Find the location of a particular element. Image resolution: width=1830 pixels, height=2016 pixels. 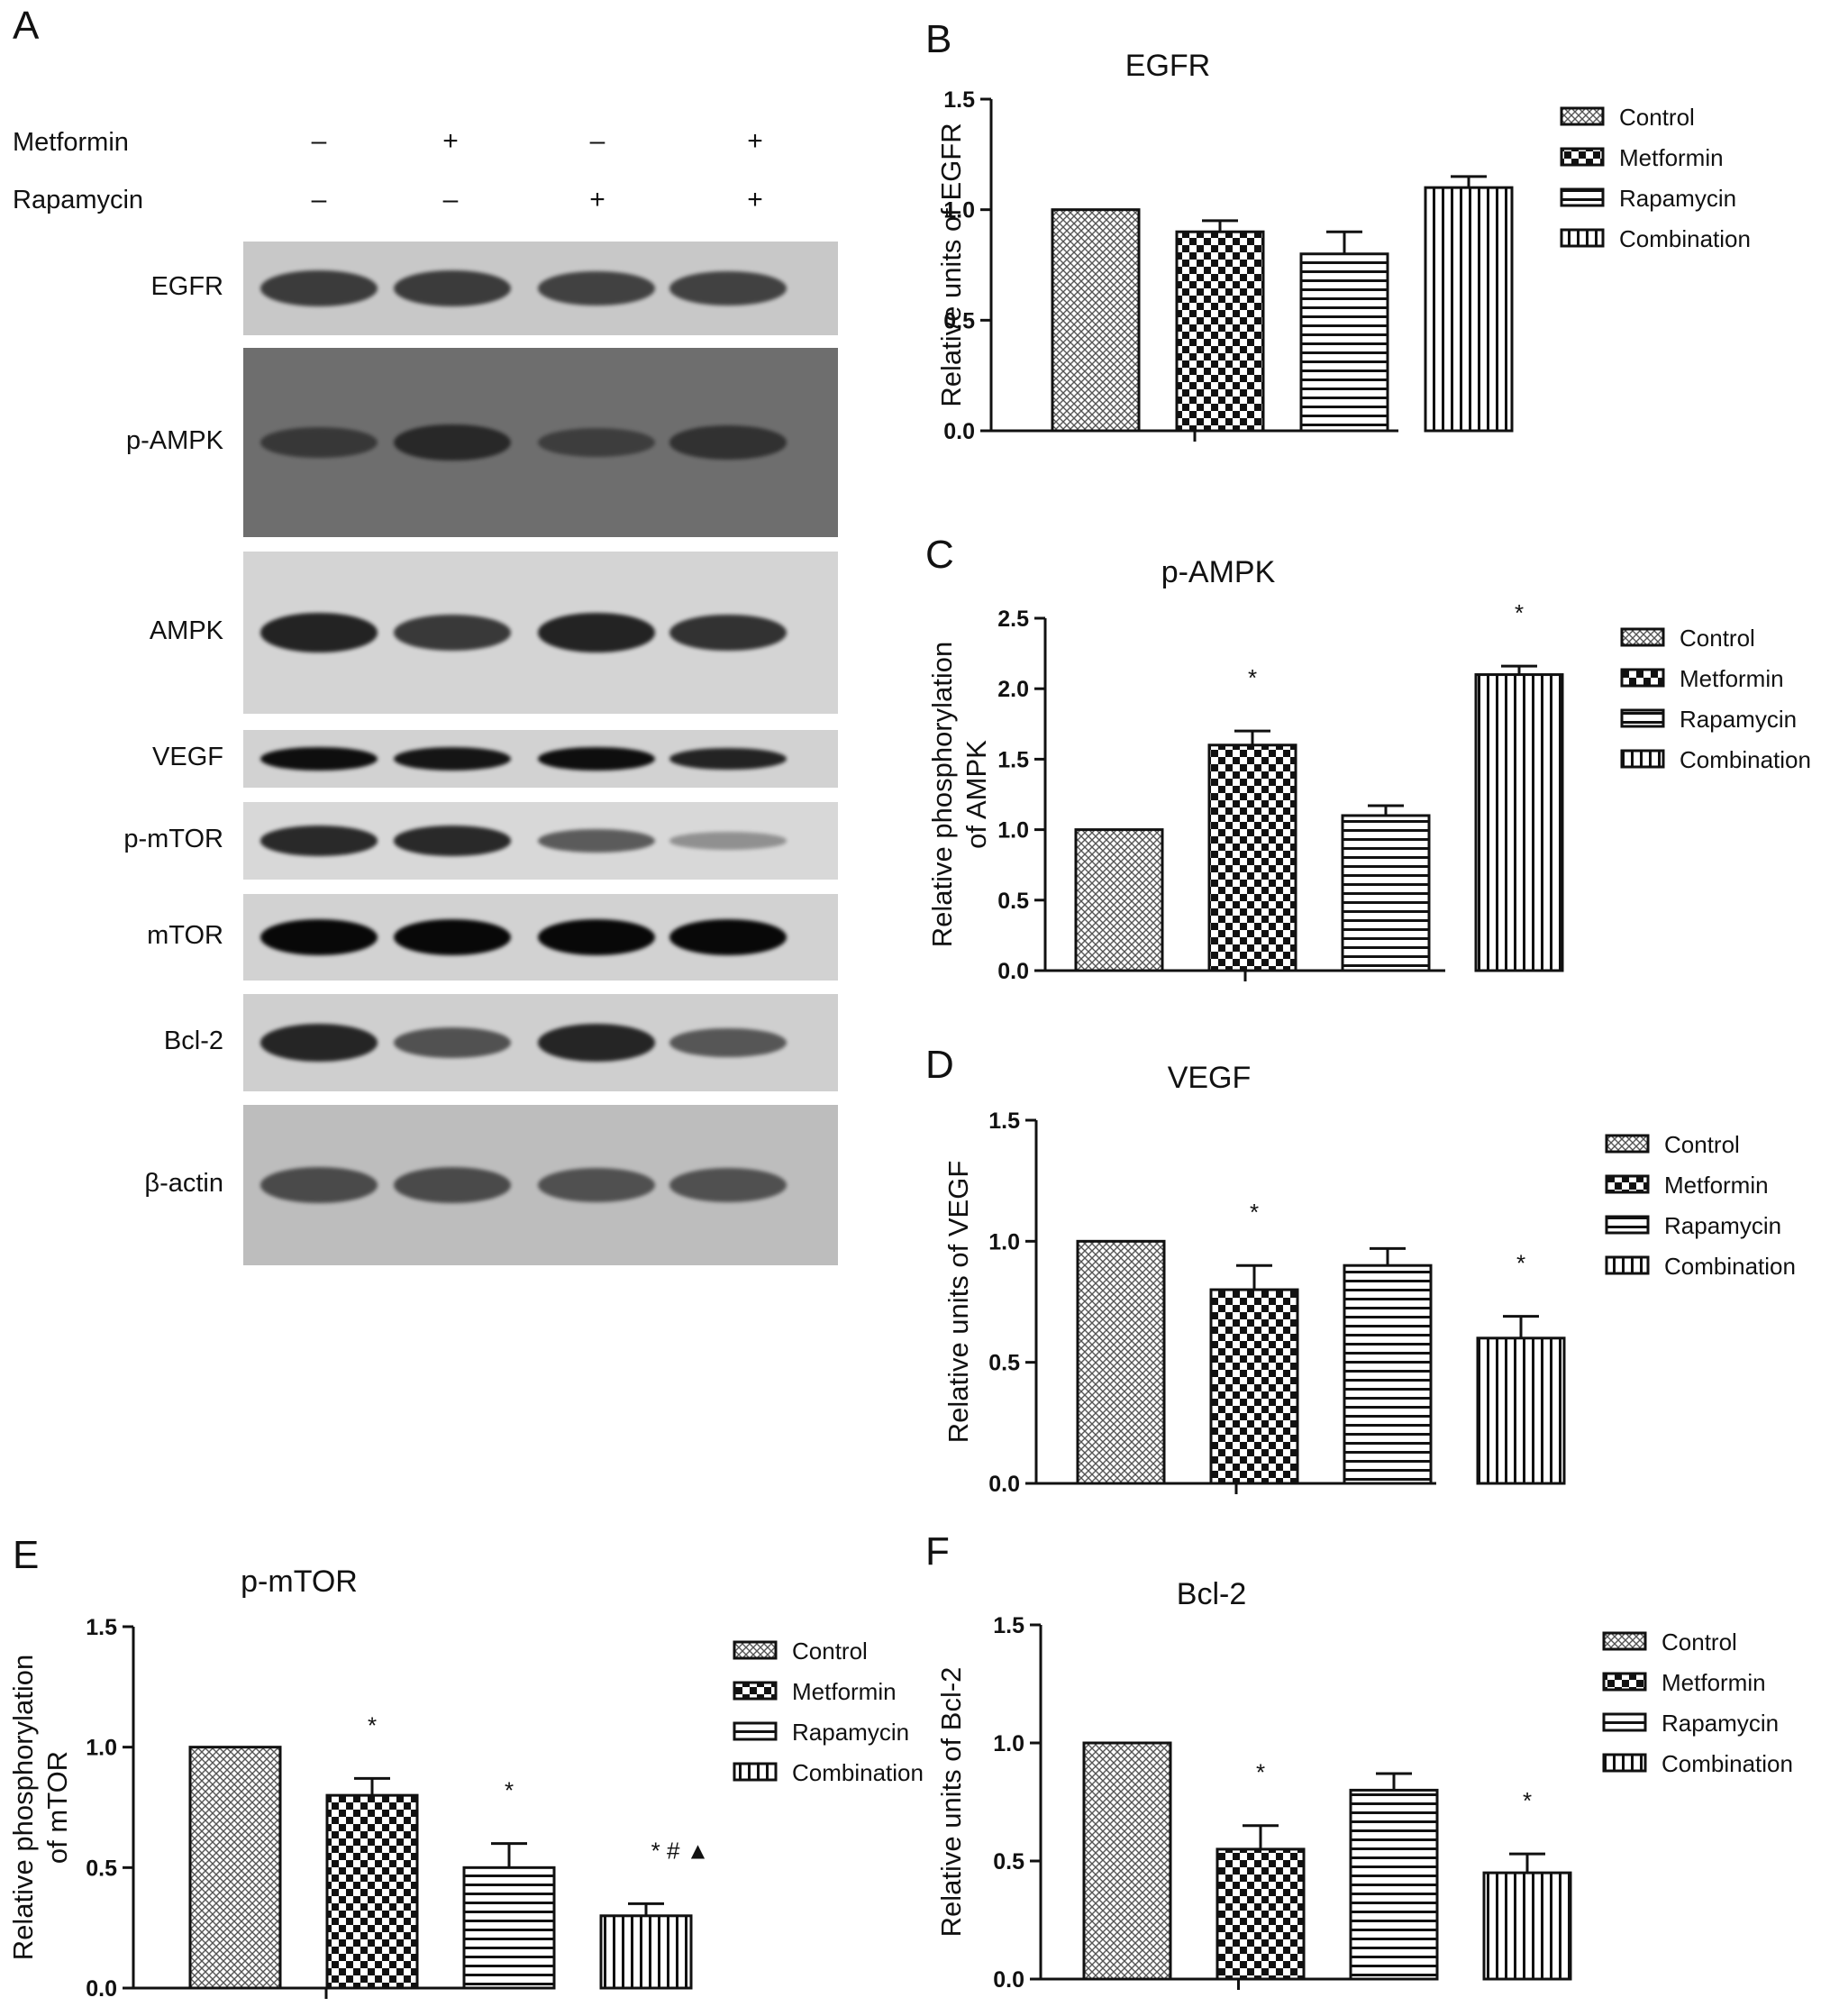

treatment-label-metformin: Metformin is located at coordinates (71, 142).